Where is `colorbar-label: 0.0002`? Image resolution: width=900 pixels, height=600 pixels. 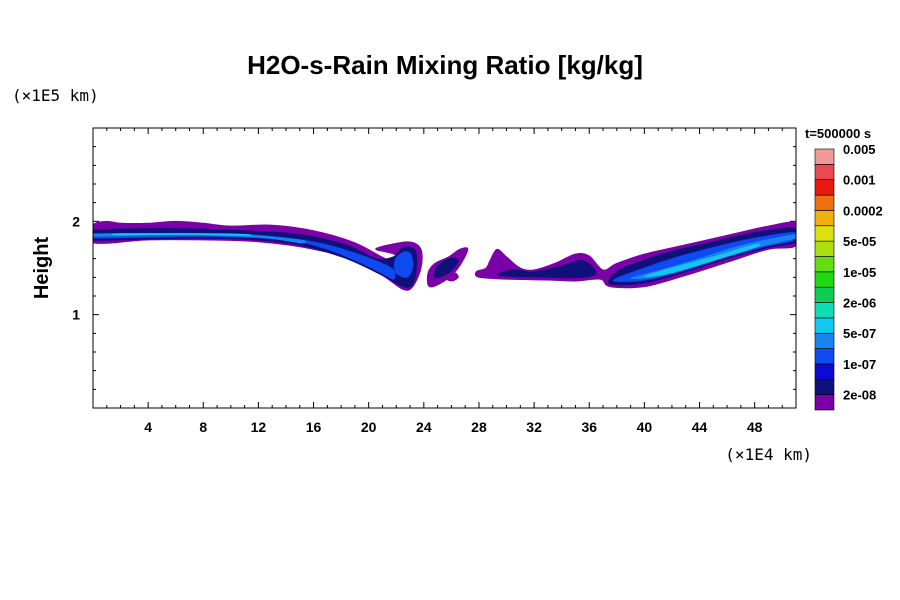 colorbar-label: 0.0002 is located at coordinates (863, 210).